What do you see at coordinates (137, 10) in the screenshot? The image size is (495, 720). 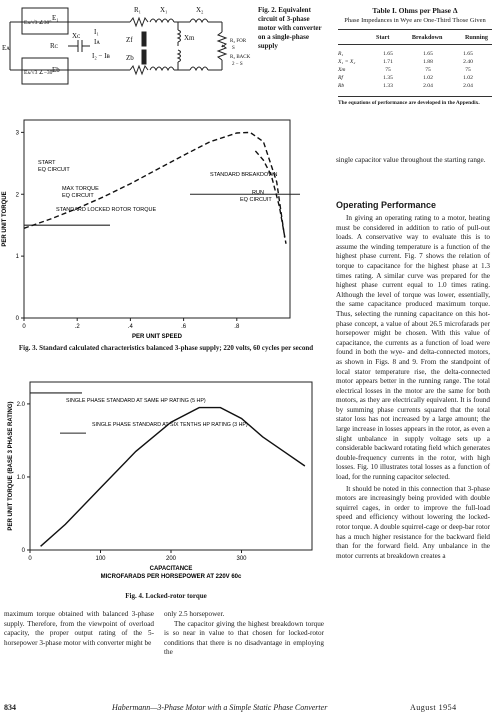 I see `fig2-label-r1: R₁` at bounding box center [137, 10].